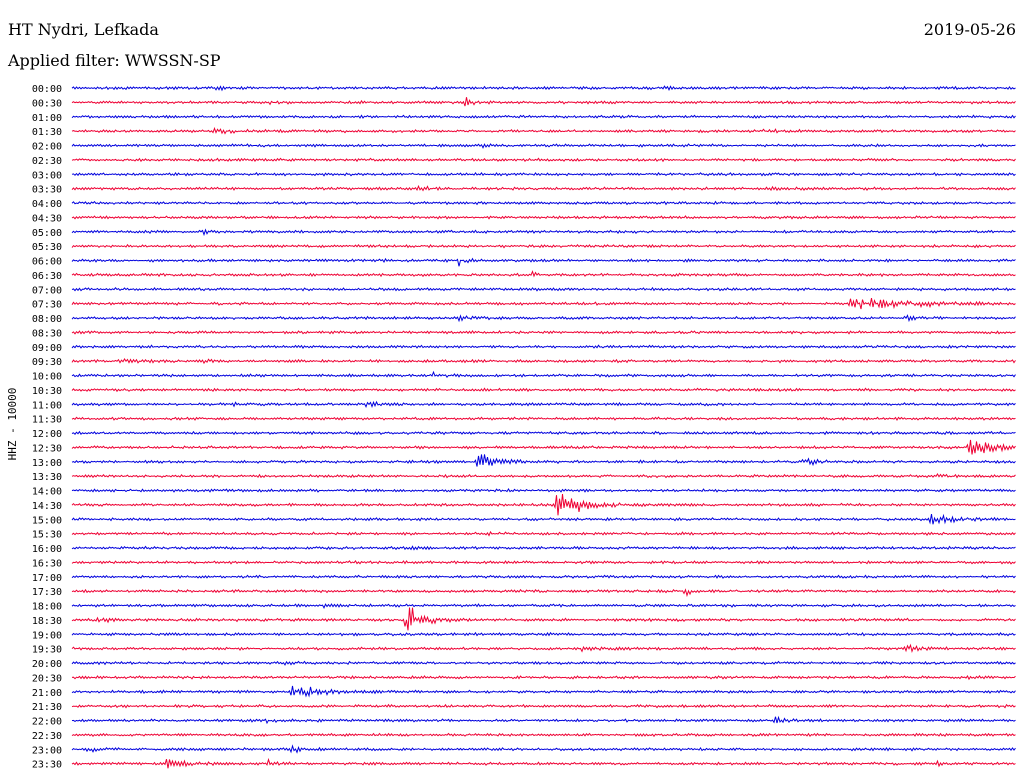 This screenshot has width=1024, height=780. What do you see at coordinates (47, 678) in the screenshot?
I see `row-label: 20:30` at bounding box center [47, 678].